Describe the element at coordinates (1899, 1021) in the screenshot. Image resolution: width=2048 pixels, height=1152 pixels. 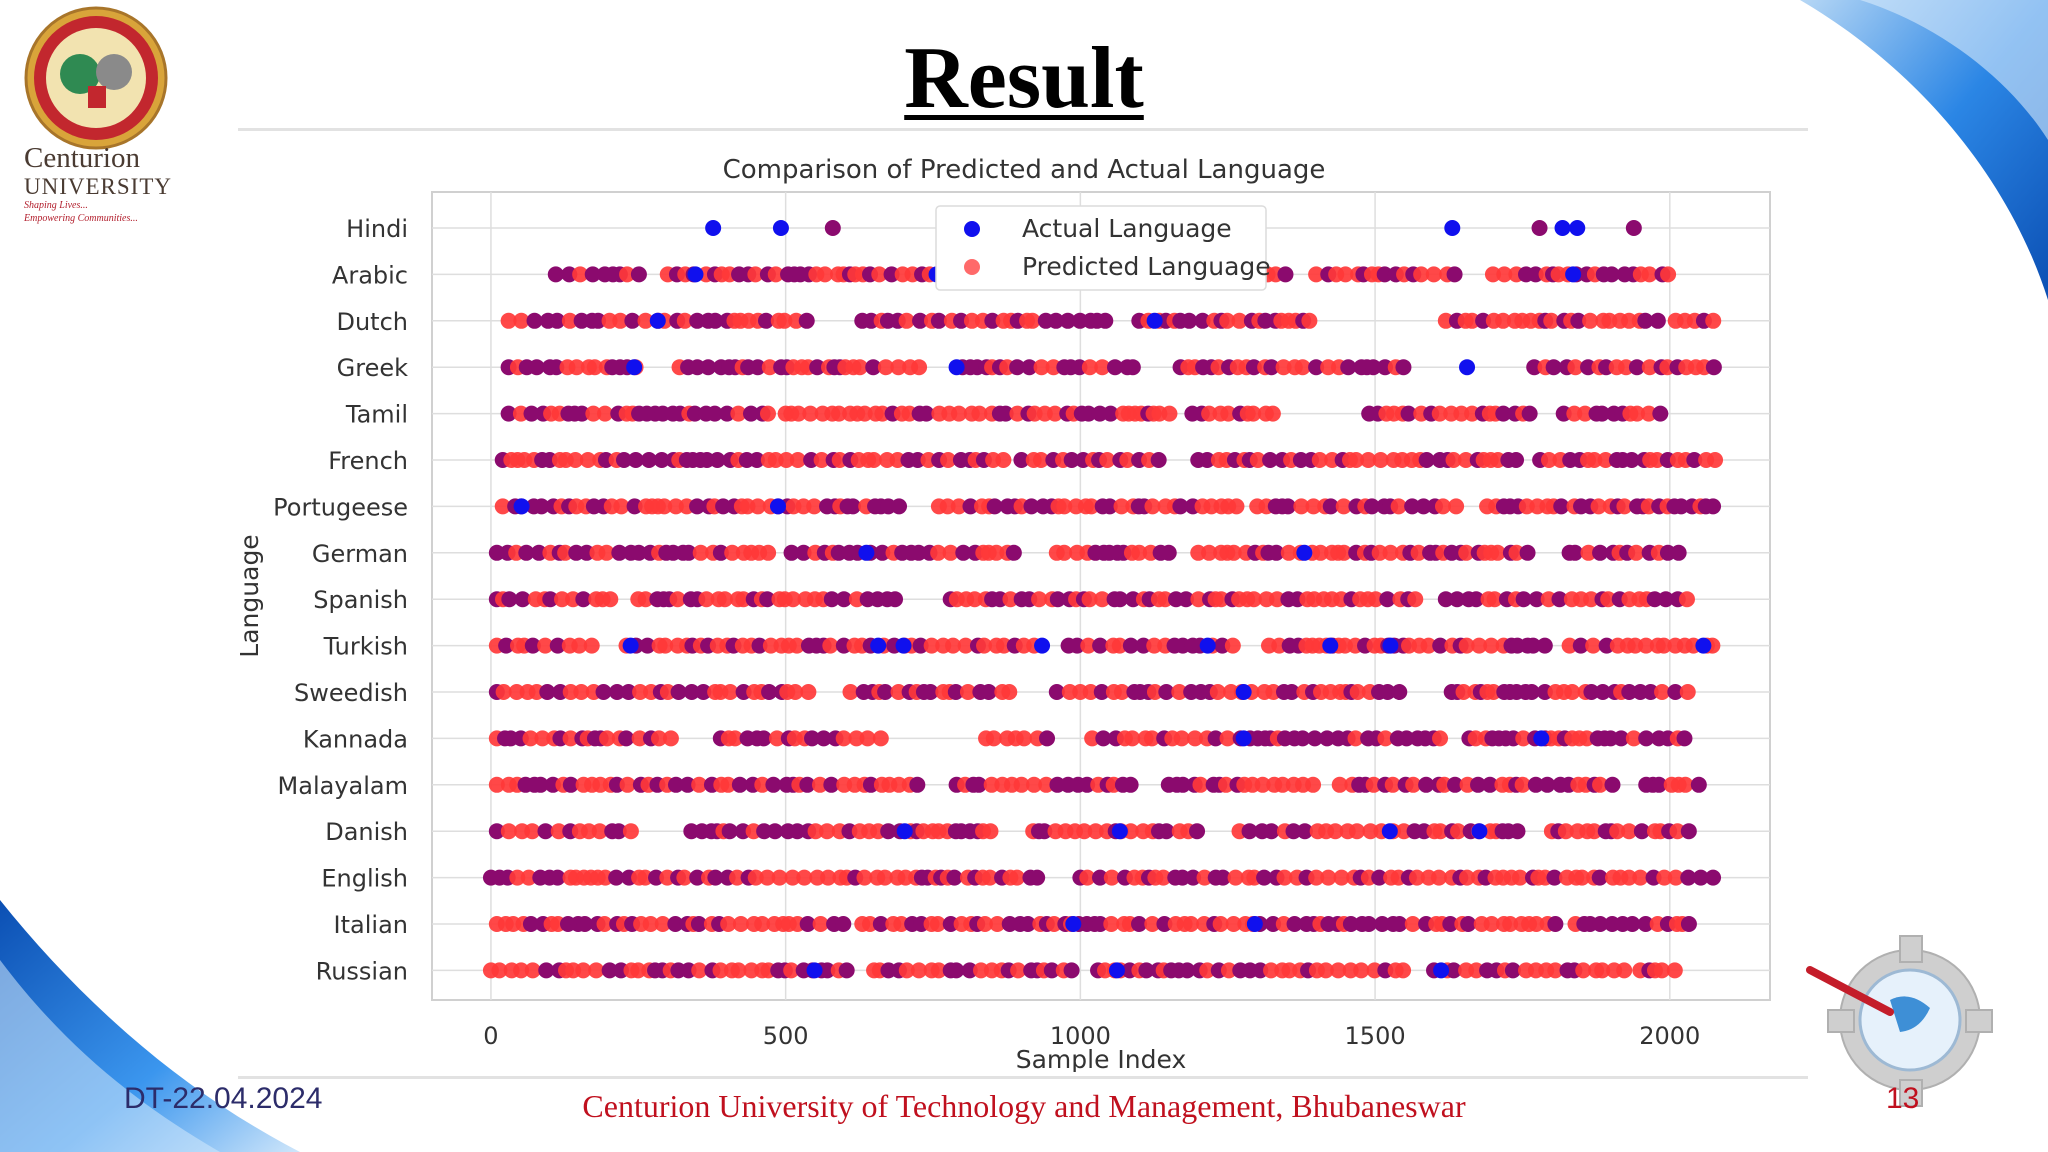
I see `gear-globe-icon` at that location.